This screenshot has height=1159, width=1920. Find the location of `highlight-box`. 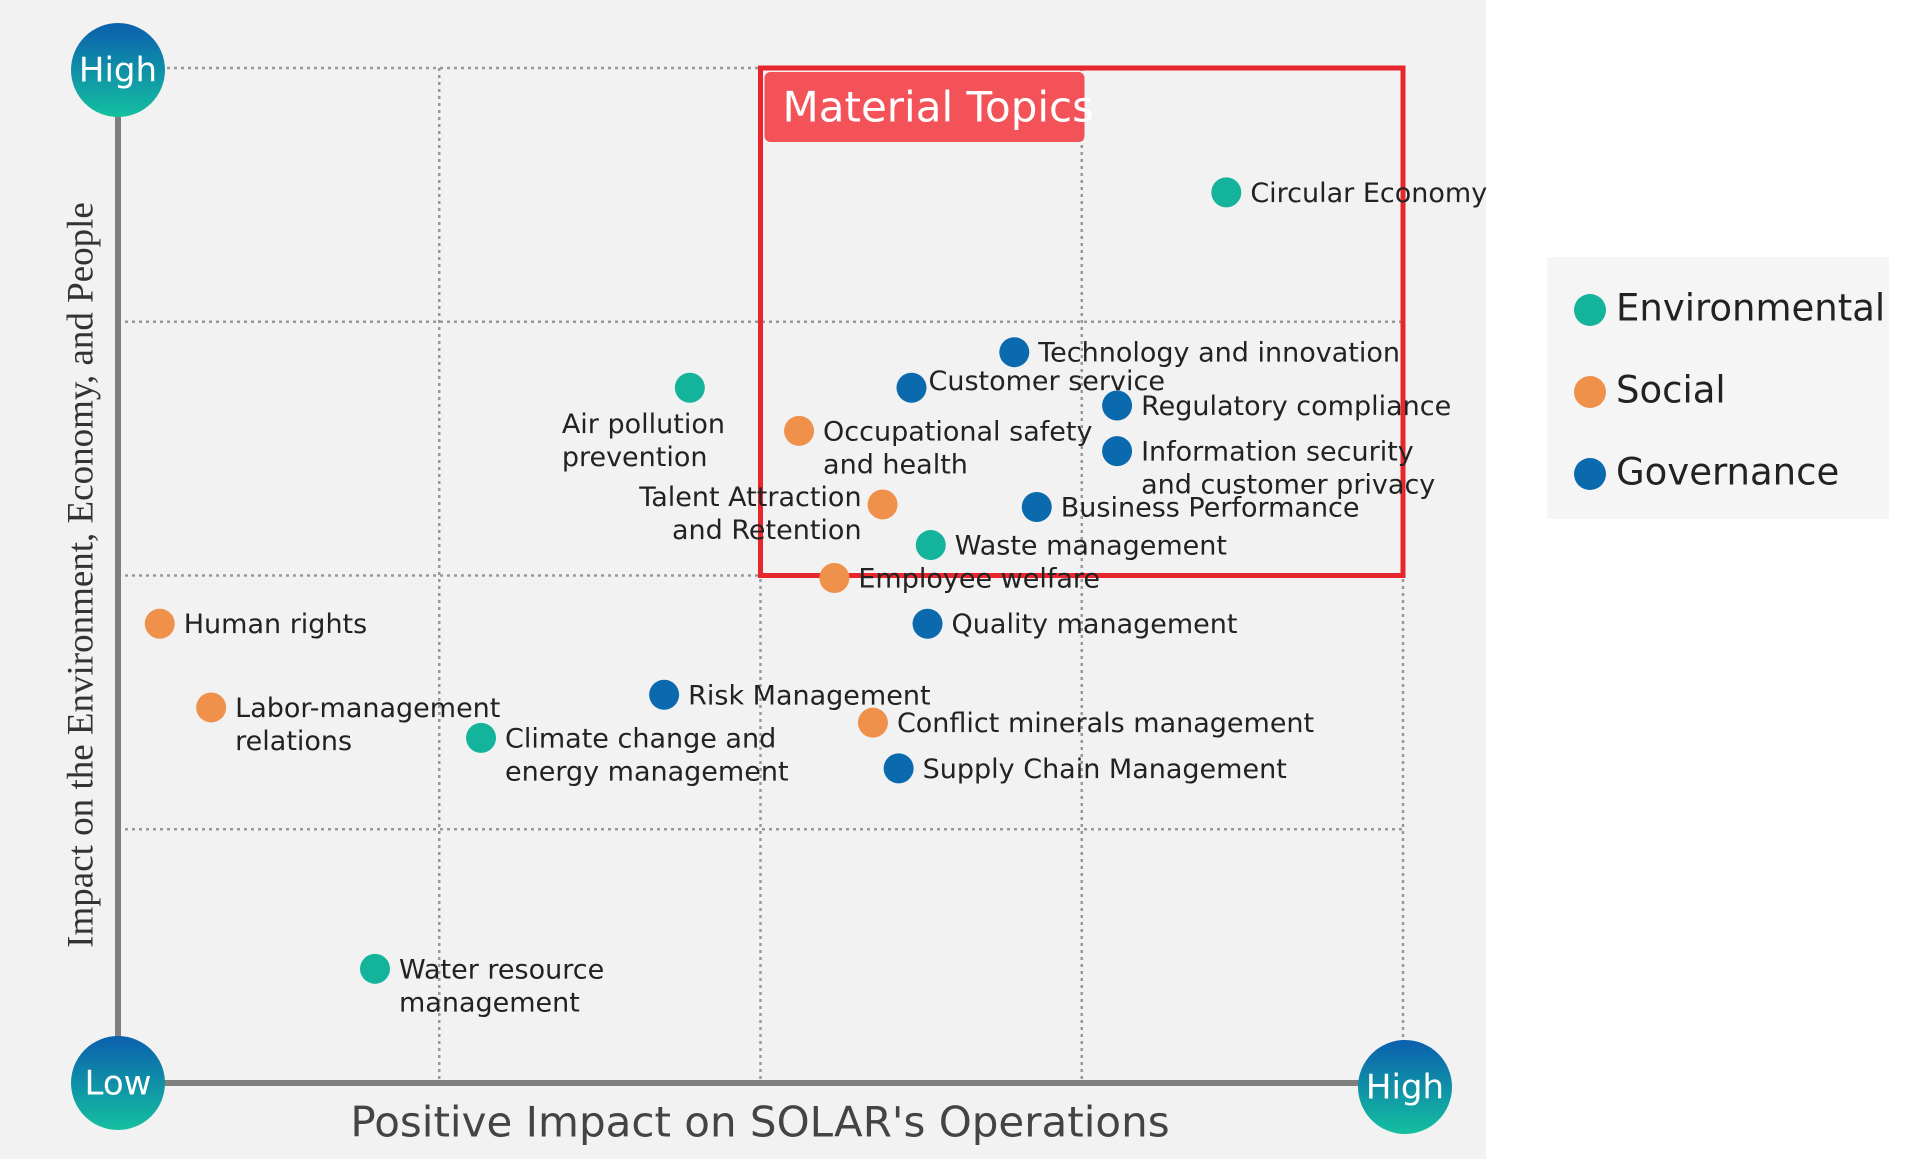

highlight-box is located at coordinates (1082, 321).